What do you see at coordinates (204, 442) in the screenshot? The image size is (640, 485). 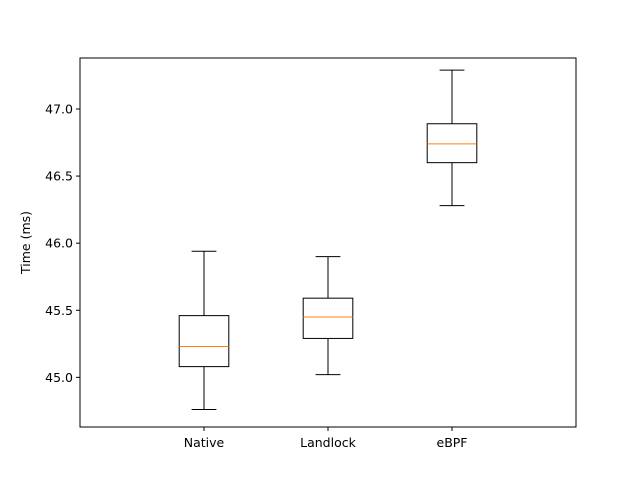 I see `x-tick-label: Native` at bounding box center [204, 442].